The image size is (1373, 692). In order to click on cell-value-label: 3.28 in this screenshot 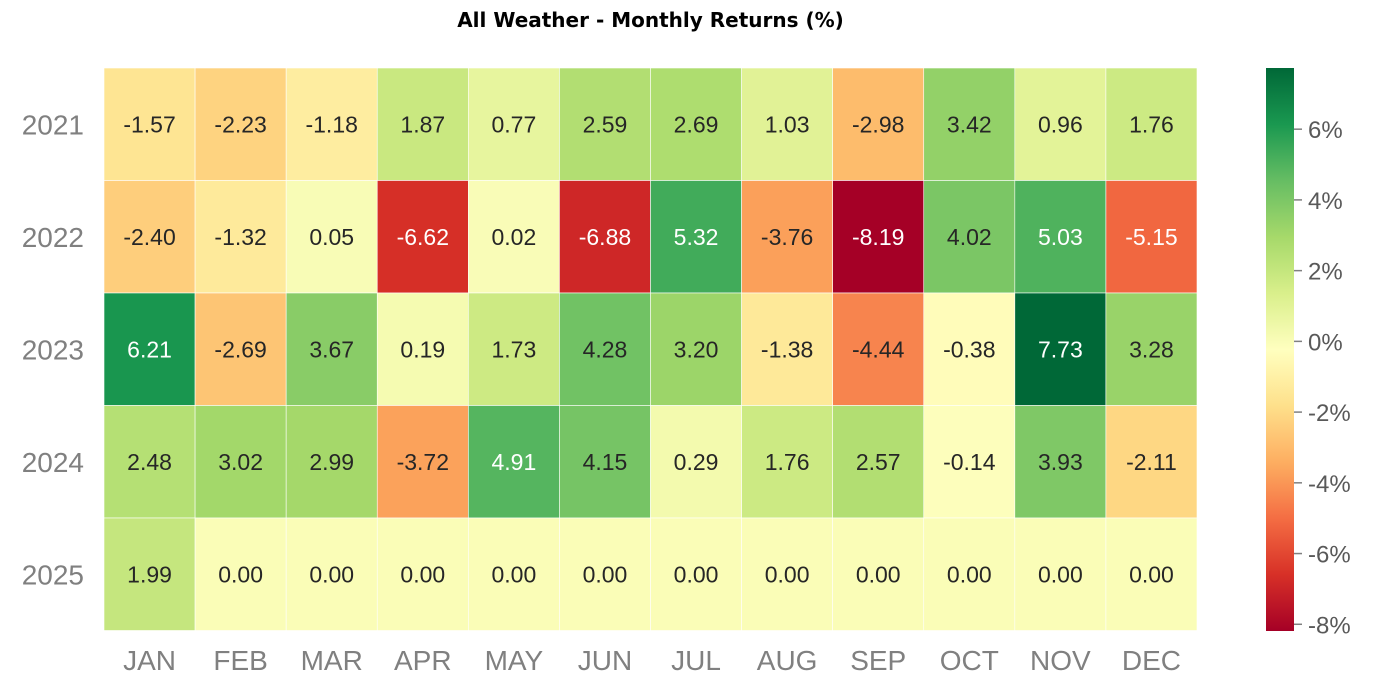, I will do `click(1151, 349)`.